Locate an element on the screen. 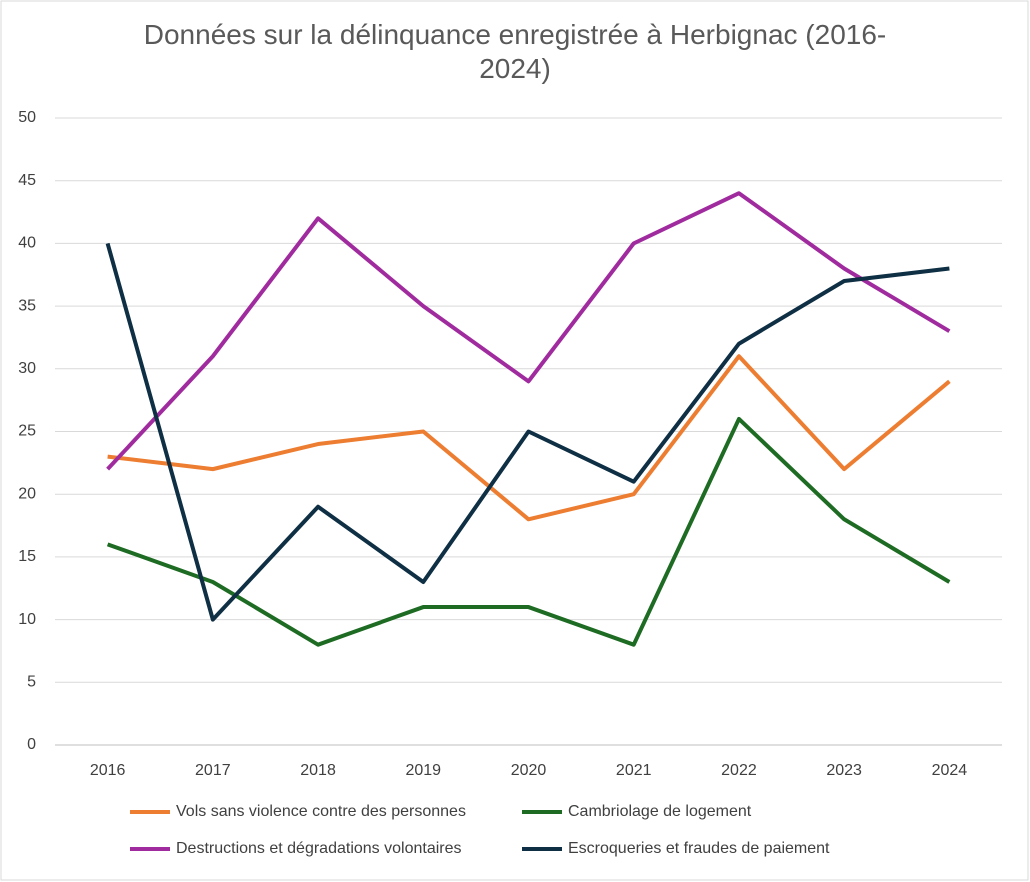  legend-label: Escroqueries et fraudes de paiement is located at coordinates (699, 848).